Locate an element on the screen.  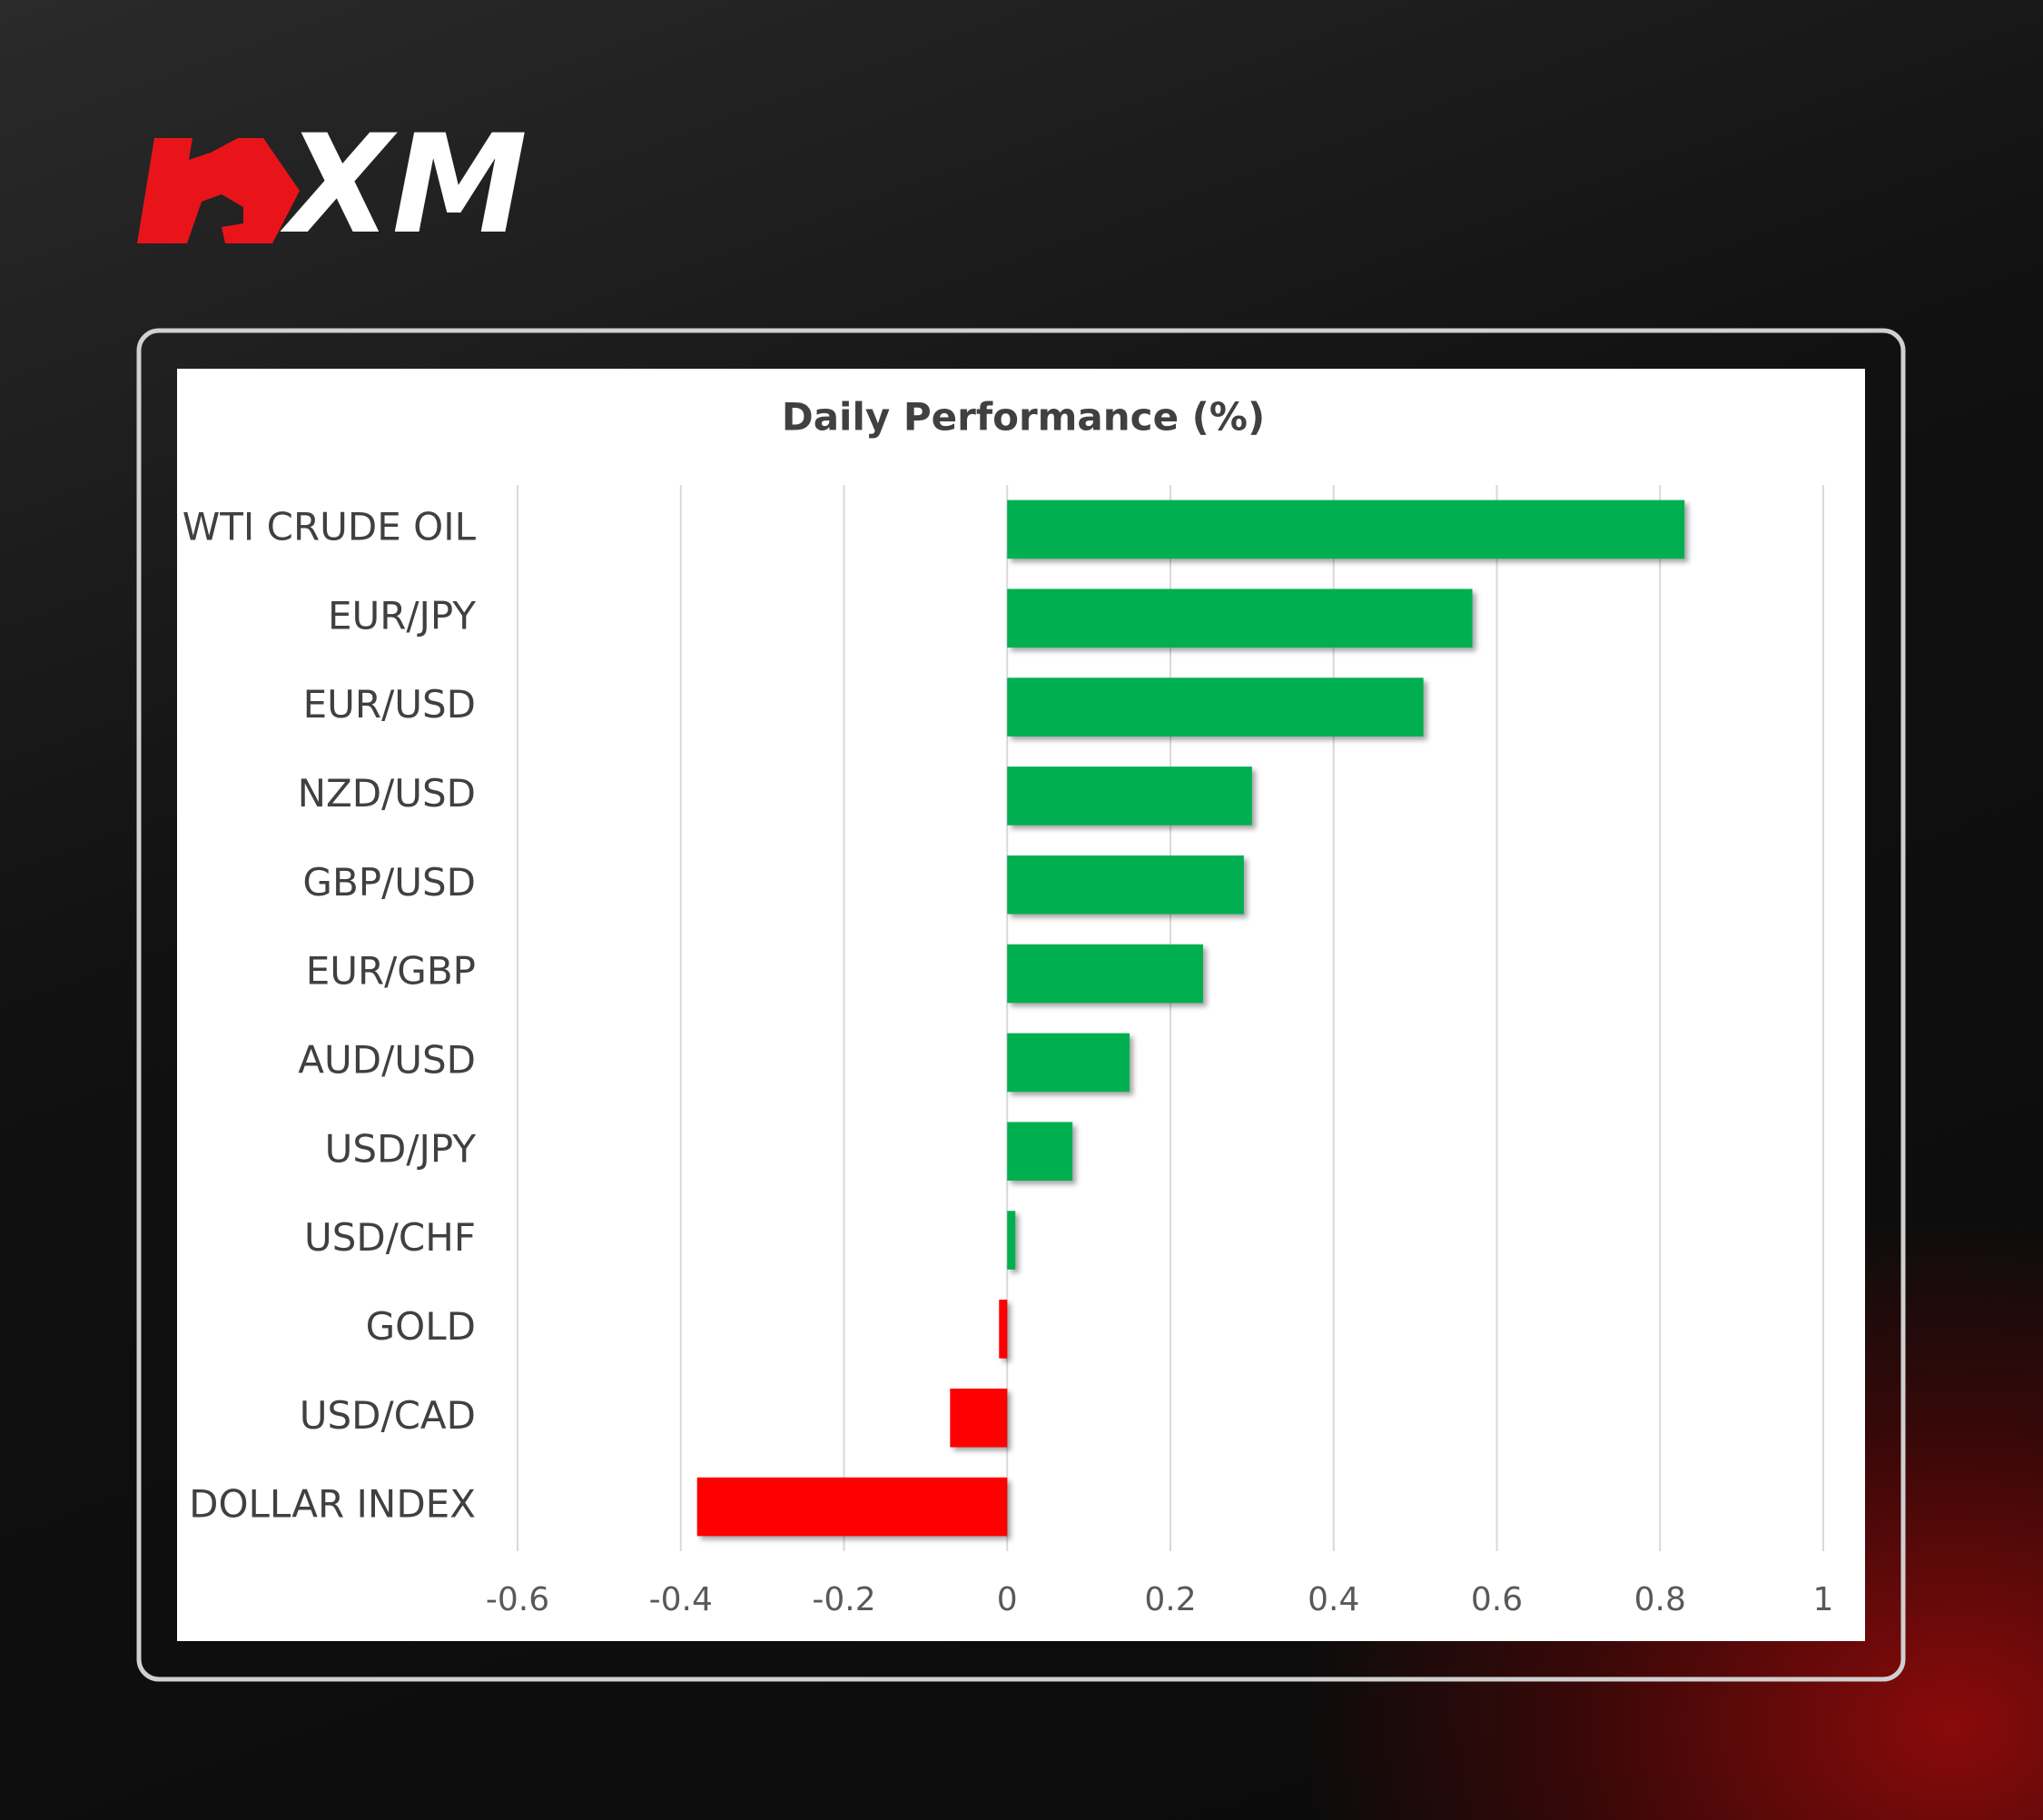
y-tick-label: GOLD is located at coordinates (421, 1326).